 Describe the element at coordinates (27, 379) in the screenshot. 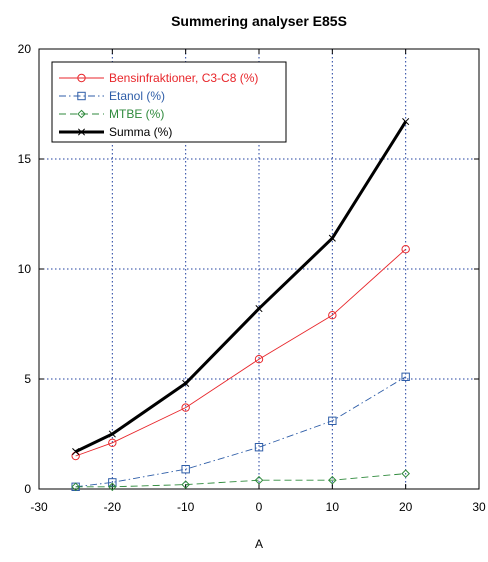

I see `y-tick-label: 5` at that location.